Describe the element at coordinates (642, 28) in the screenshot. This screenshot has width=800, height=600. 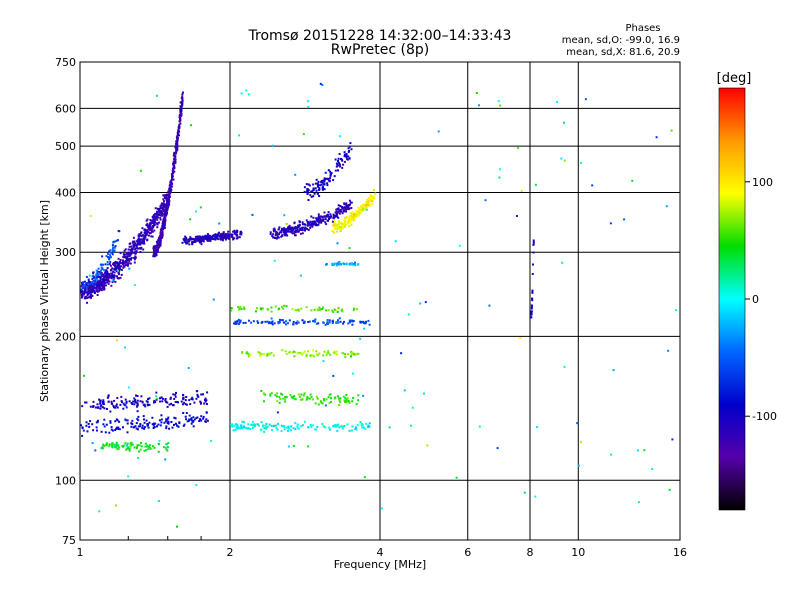
I see `phases-heading: Phases` at that location.